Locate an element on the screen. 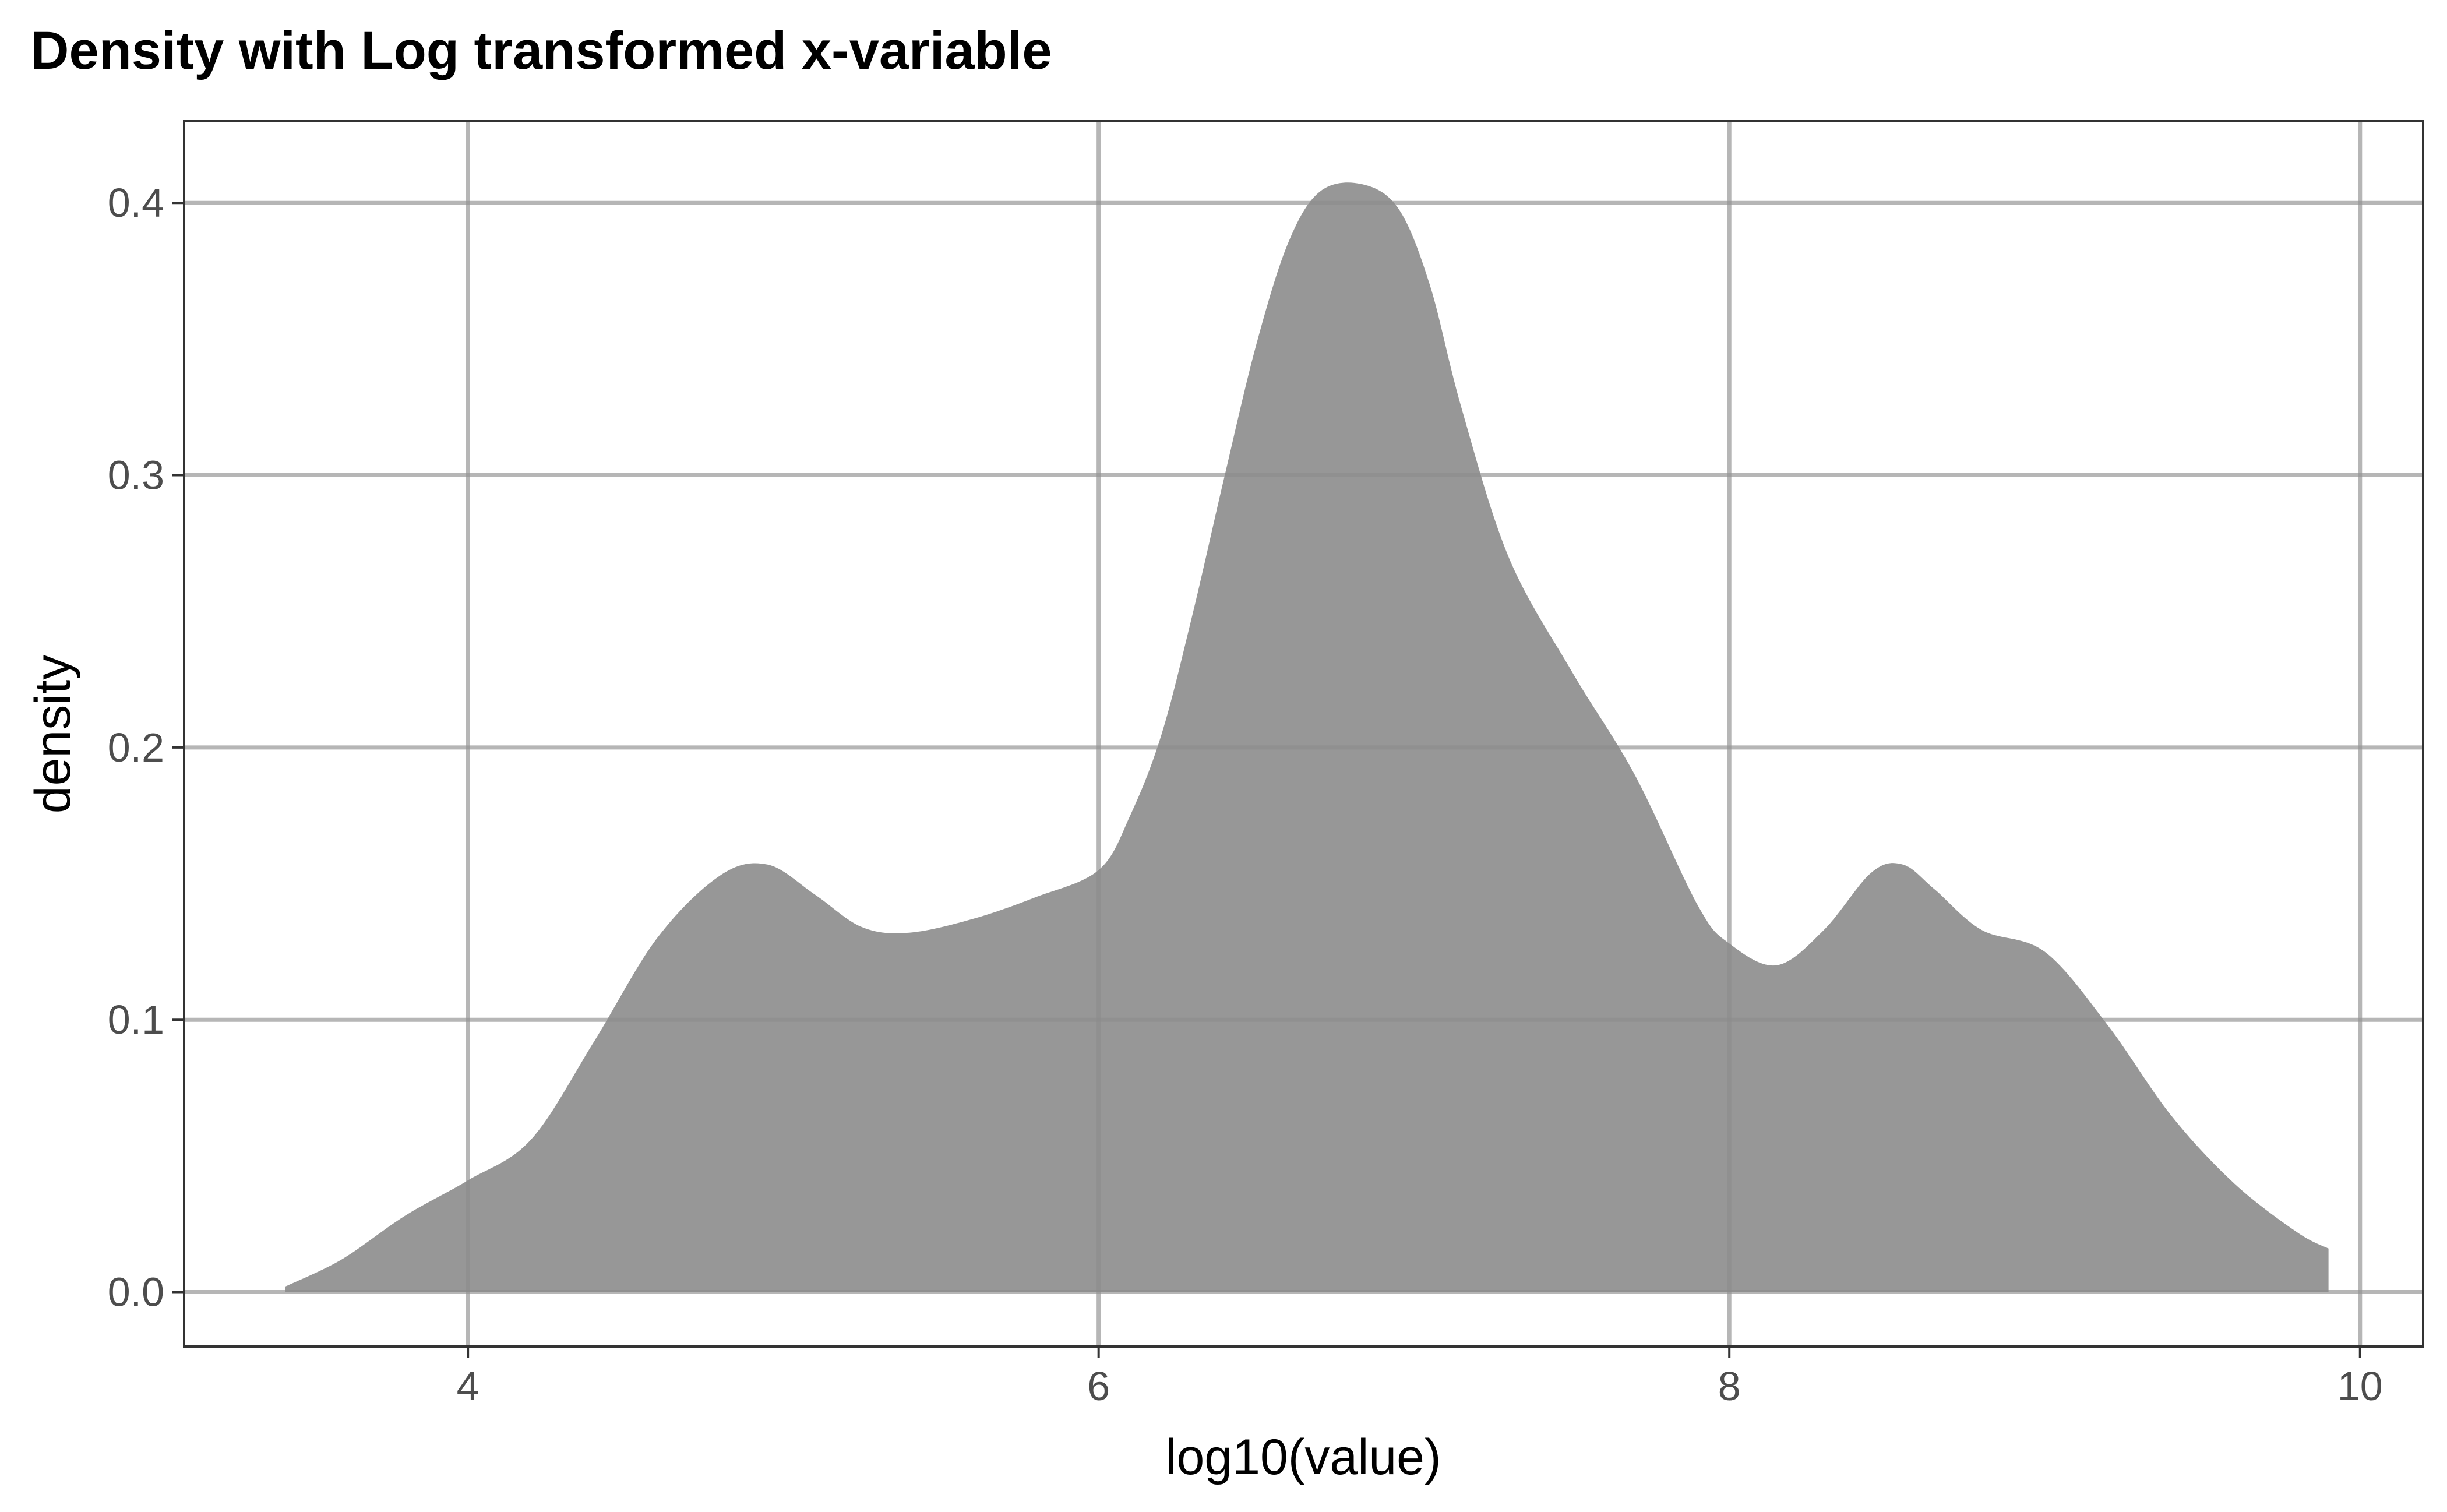 This screenshot has height=1512, width=2447. x-axis: 4 6 8 10 is located at coordinates (1420, 1378).